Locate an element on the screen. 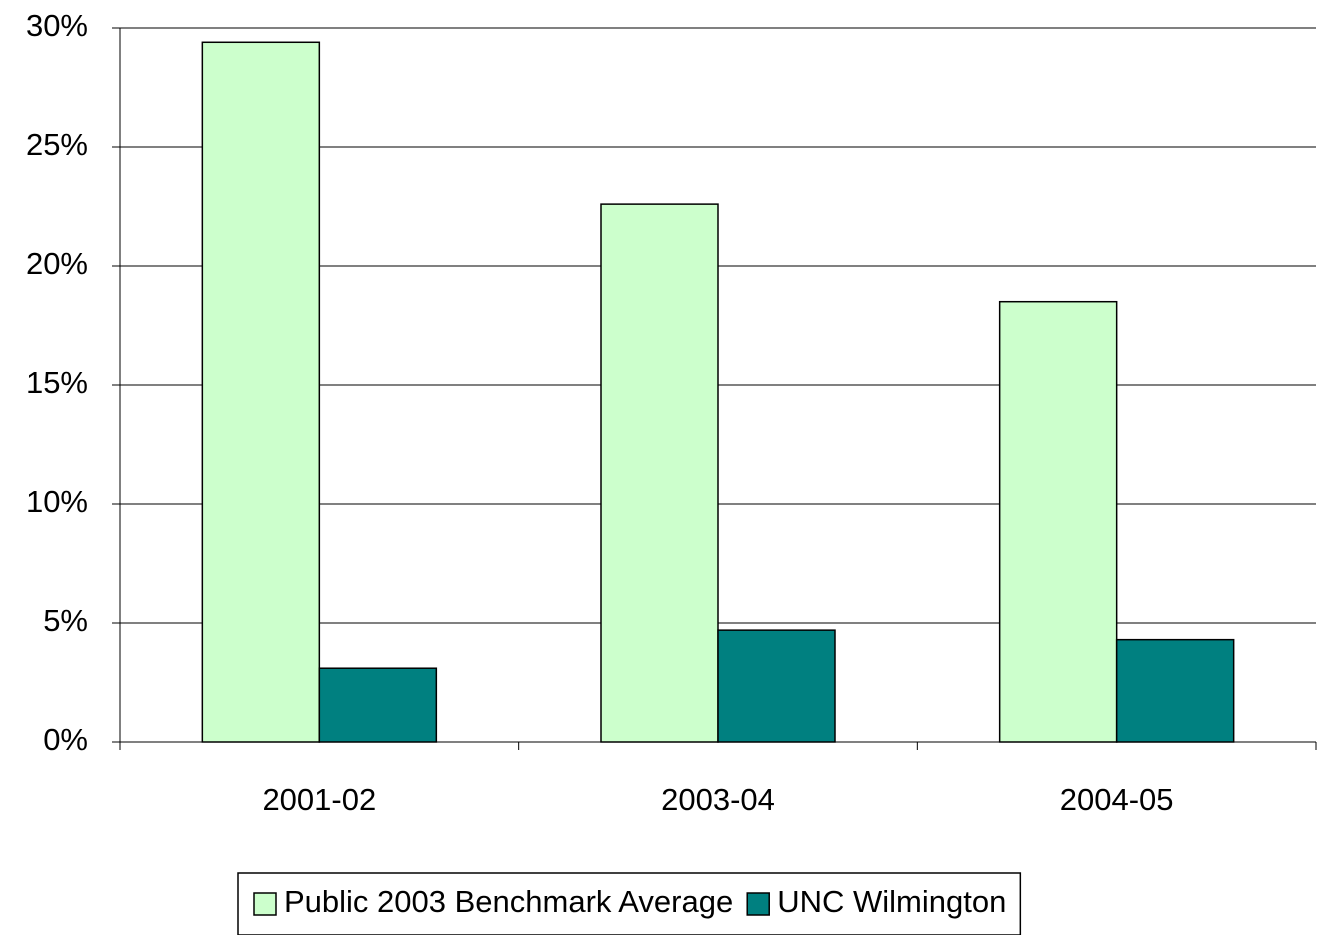 The width and height of the screenshot is (1318, 935). x-tick-label: 2001-02 is located at coordinates (319, 799).